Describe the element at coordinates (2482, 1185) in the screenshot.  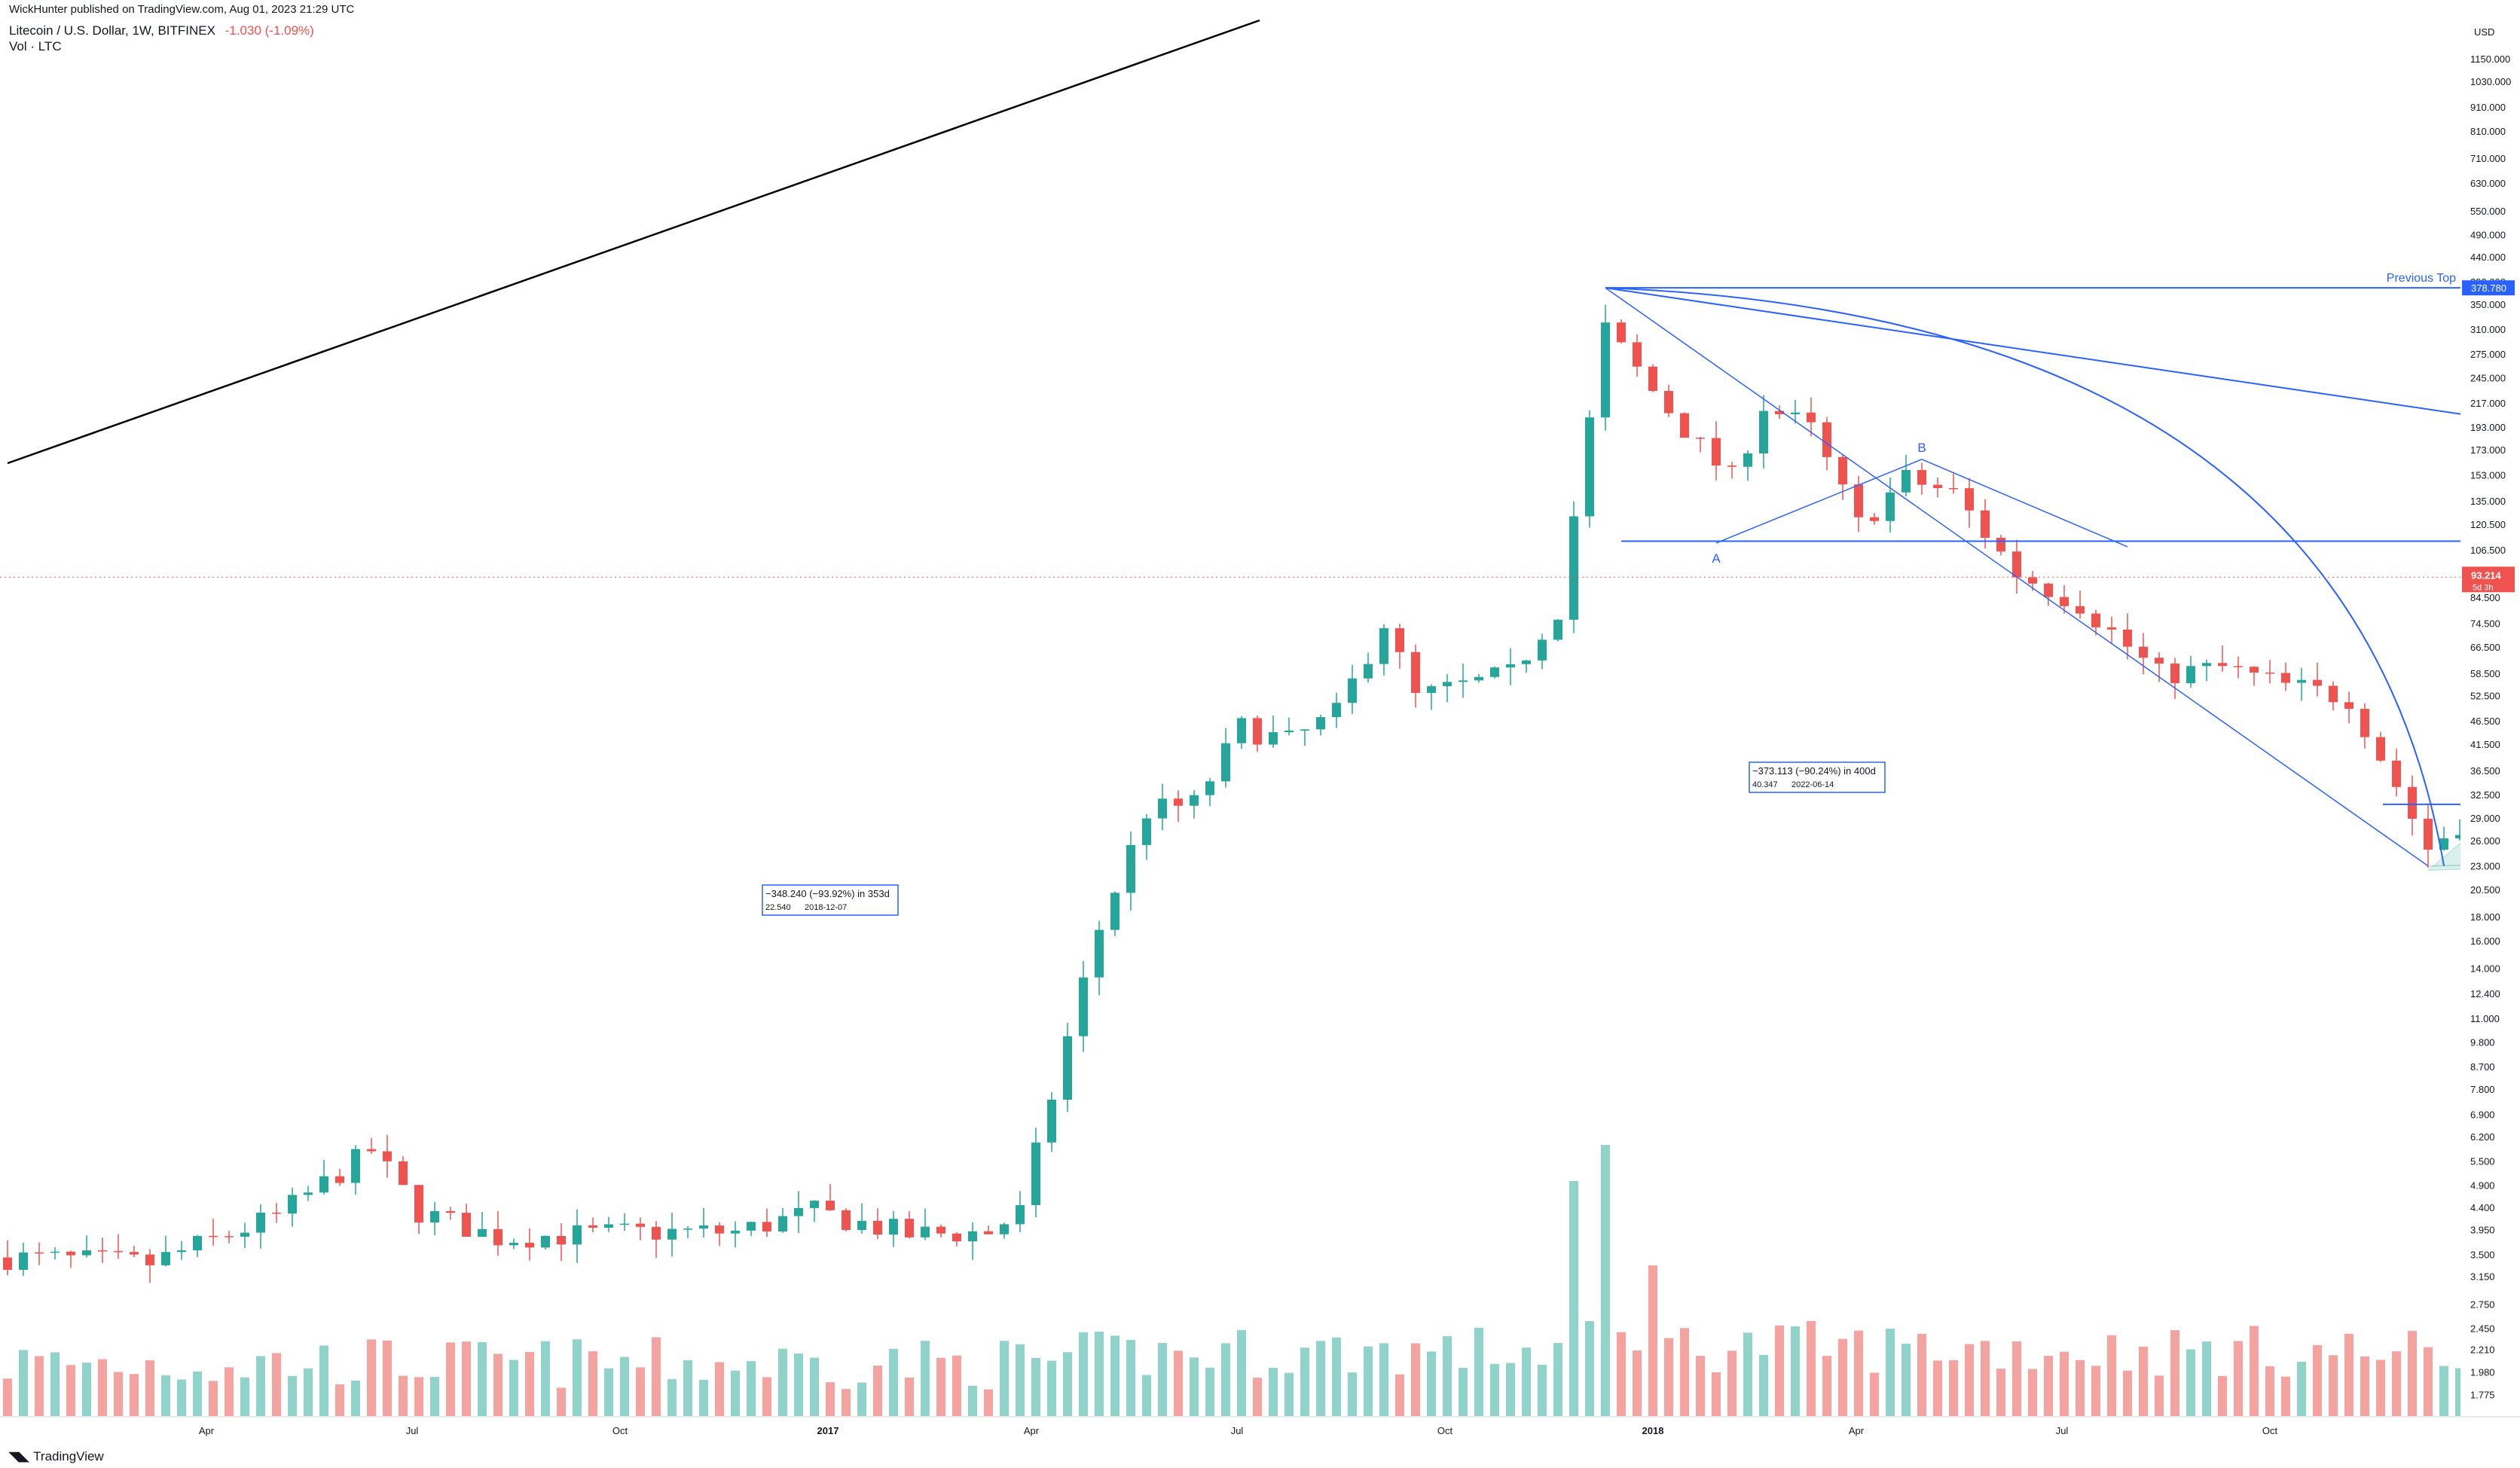
I see `y-tick-label: 4.900` at that location.